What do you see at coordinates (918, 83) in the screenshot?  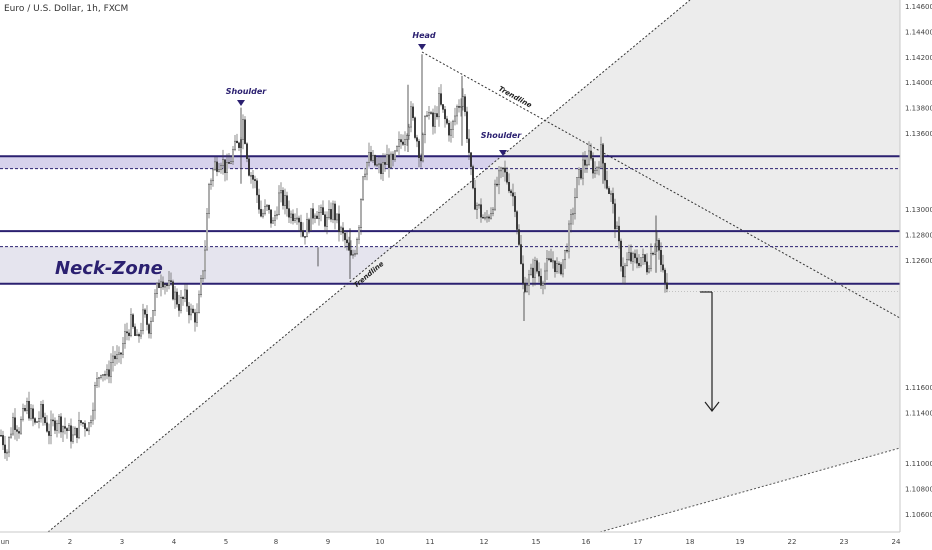 I see `y-tick-label: 1.14000` at bounding box center [918, 83].